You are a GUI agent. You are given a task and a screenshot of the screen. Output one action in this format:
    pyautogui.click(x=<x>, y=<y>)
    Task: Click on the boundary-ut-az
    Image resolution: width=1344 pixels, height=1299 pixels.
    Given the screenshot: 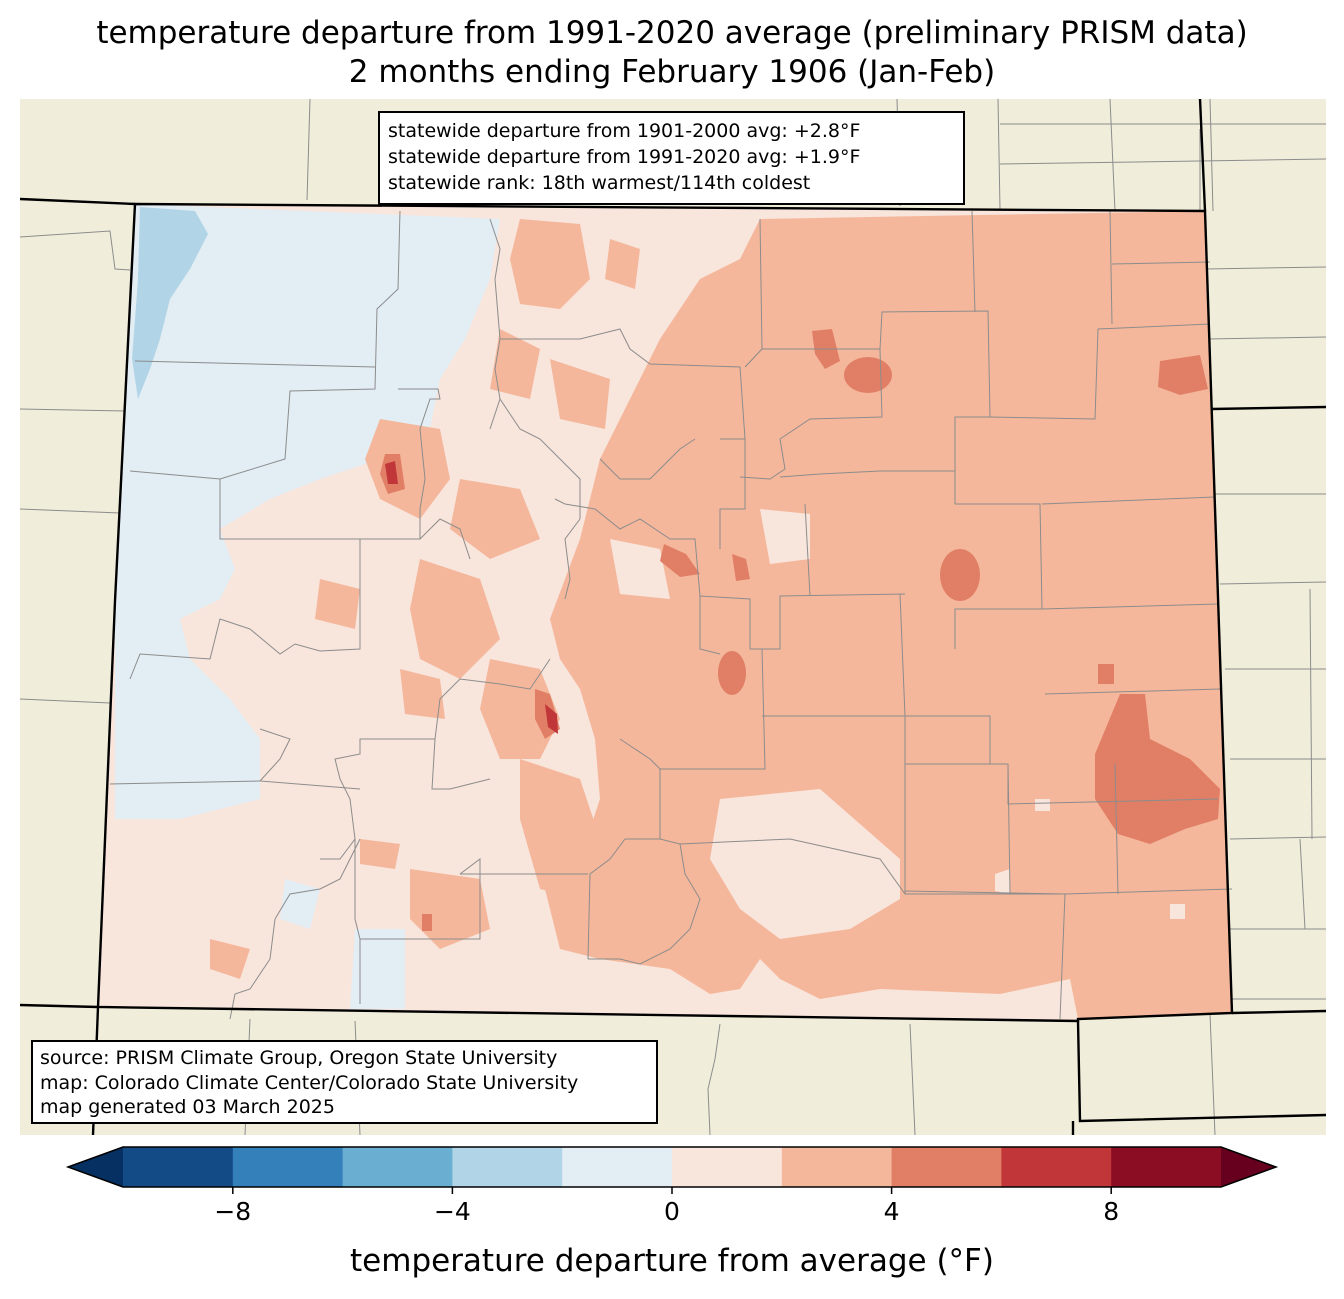 What is the action you would take?
    pyautogui.click(x=59, y=1006)
    